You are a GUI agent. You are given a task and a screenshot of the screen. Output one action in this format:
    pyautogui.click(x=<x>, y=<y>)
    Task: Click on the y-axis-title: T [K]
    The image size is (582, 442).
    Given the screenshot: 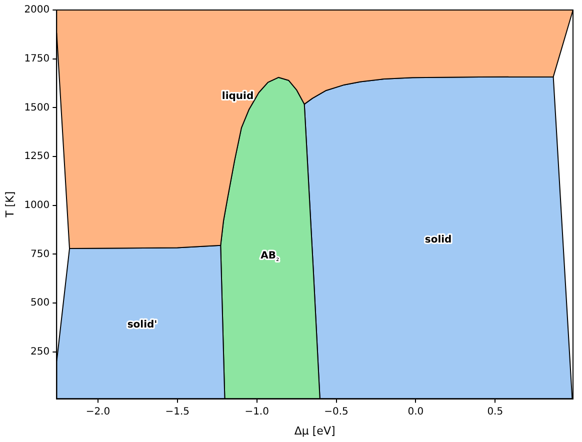 What is the action you would take?
    pyautogui.click(x=9, y=204)
    